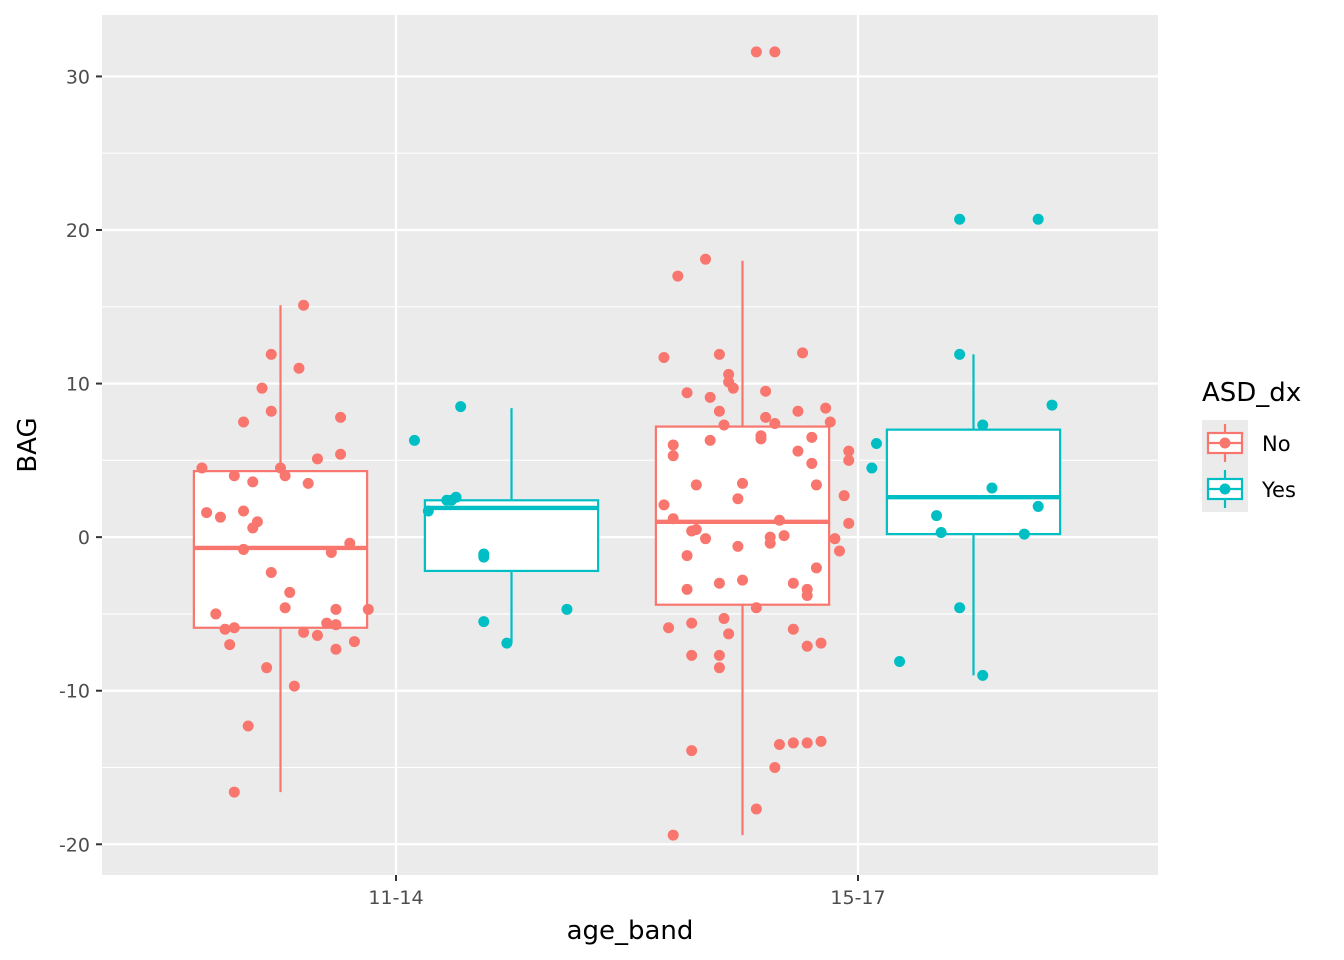  What do you see at coordinates (78, 231) in the screenshot?
I see `y-tick-label: 20` at bounding box center [78, 231].